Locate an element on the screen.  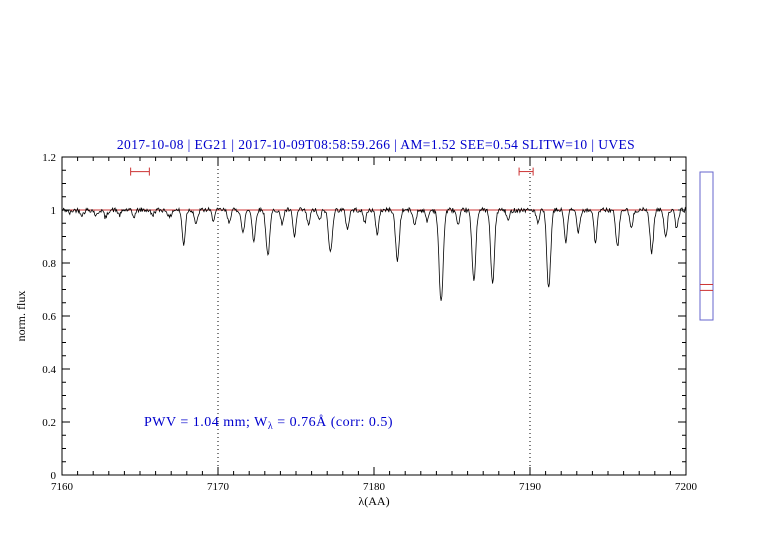
x-tick-label: 7200 is located at coordinates (686, 487).